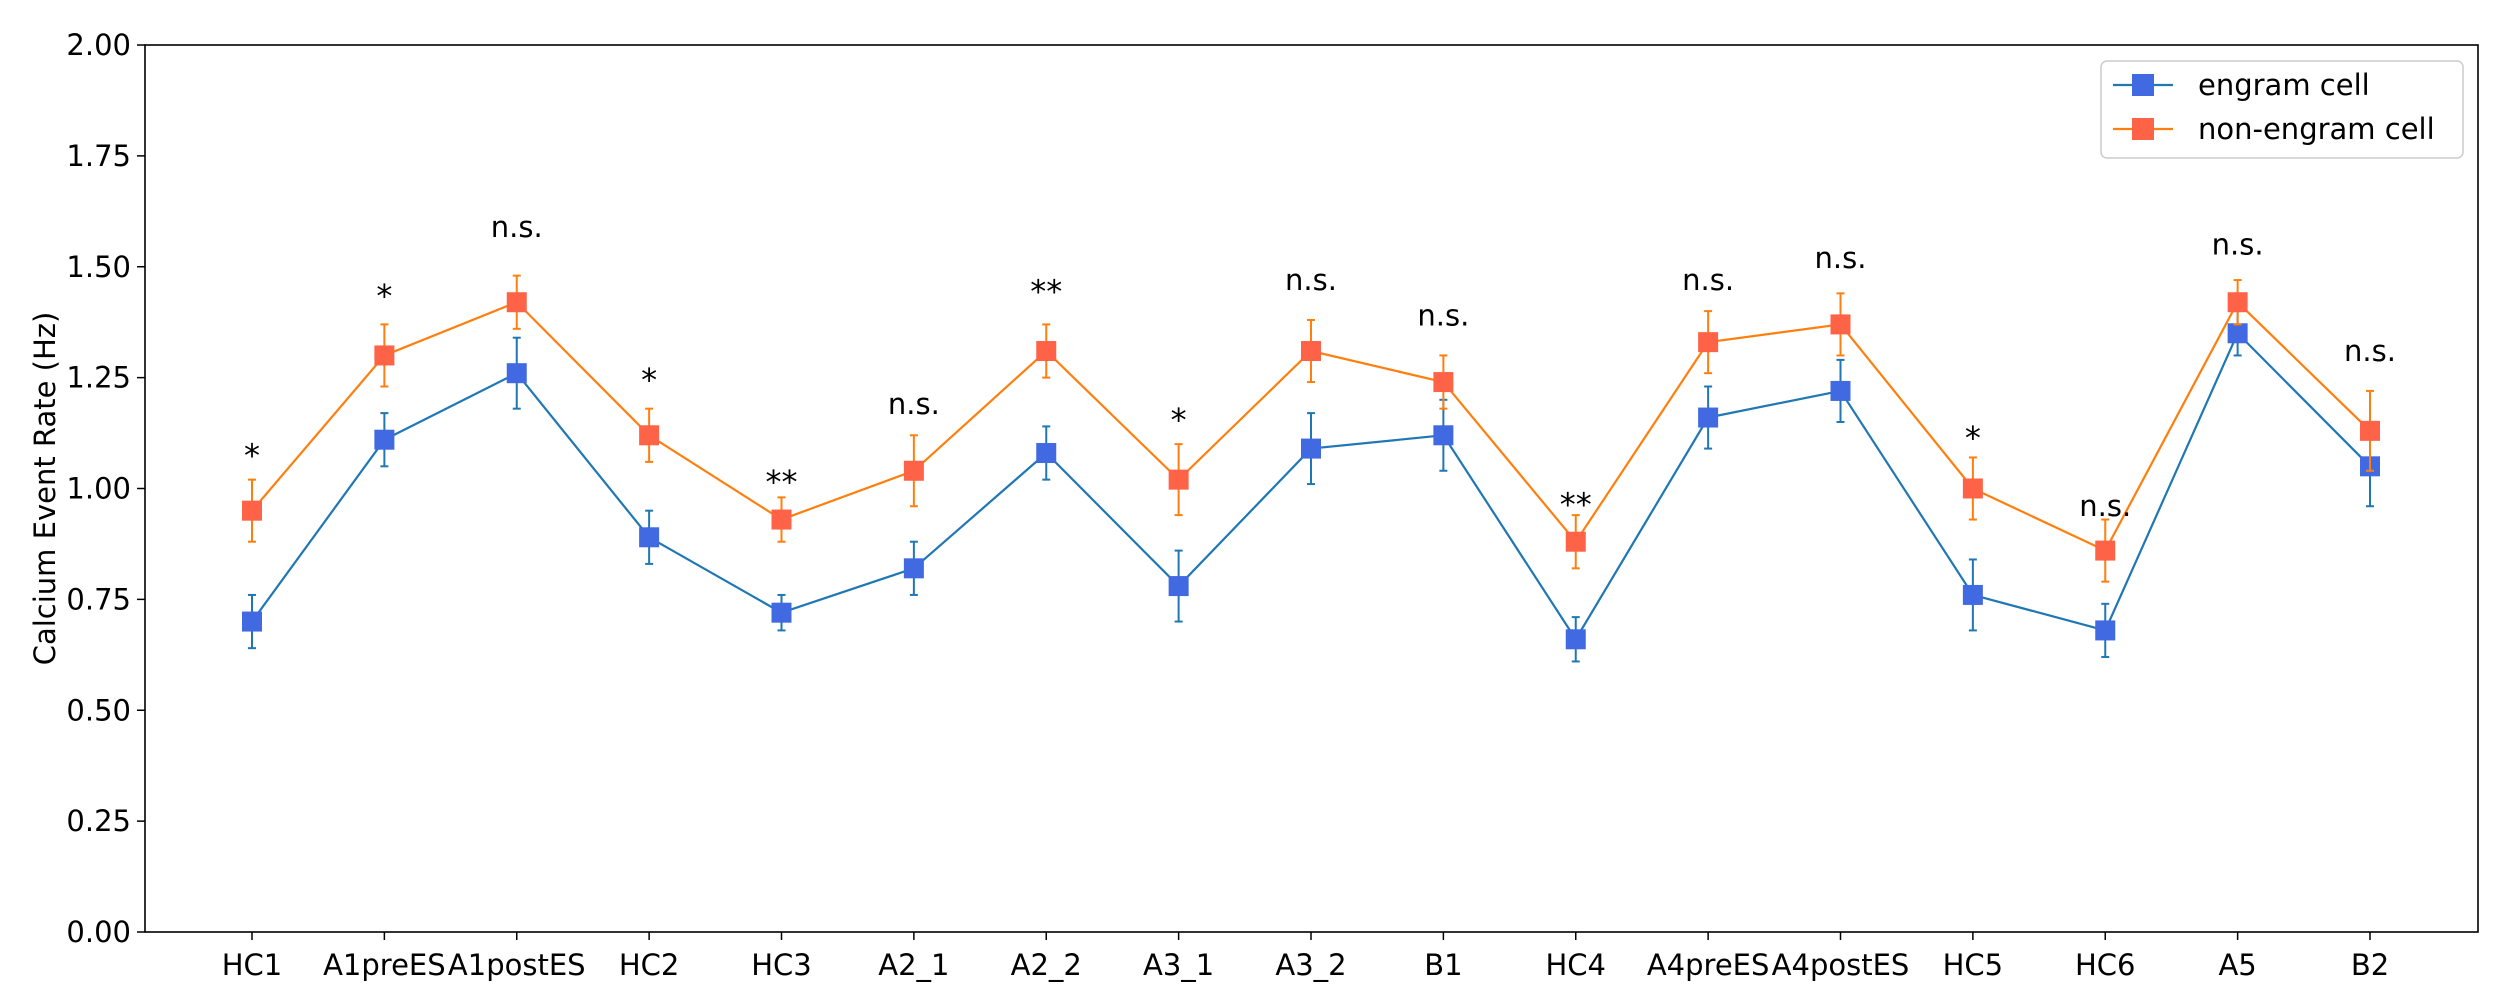 This screenshot has width=2500, height=1004. I want to click on y-tick-label: 1.25, so click(98, 378).